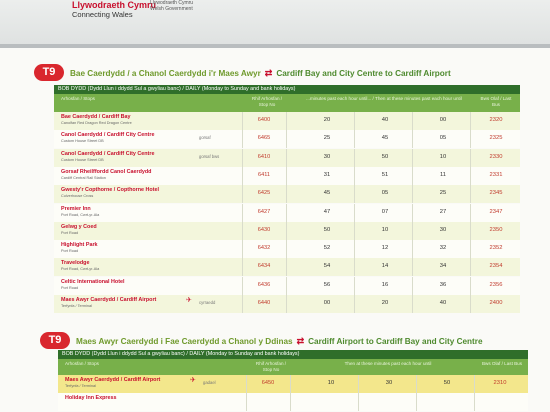 This screenshot has width=550, height=412. Describe the element at coordinates (264, 138) in the screenshot. I see `stop-number: 6465` at that location.